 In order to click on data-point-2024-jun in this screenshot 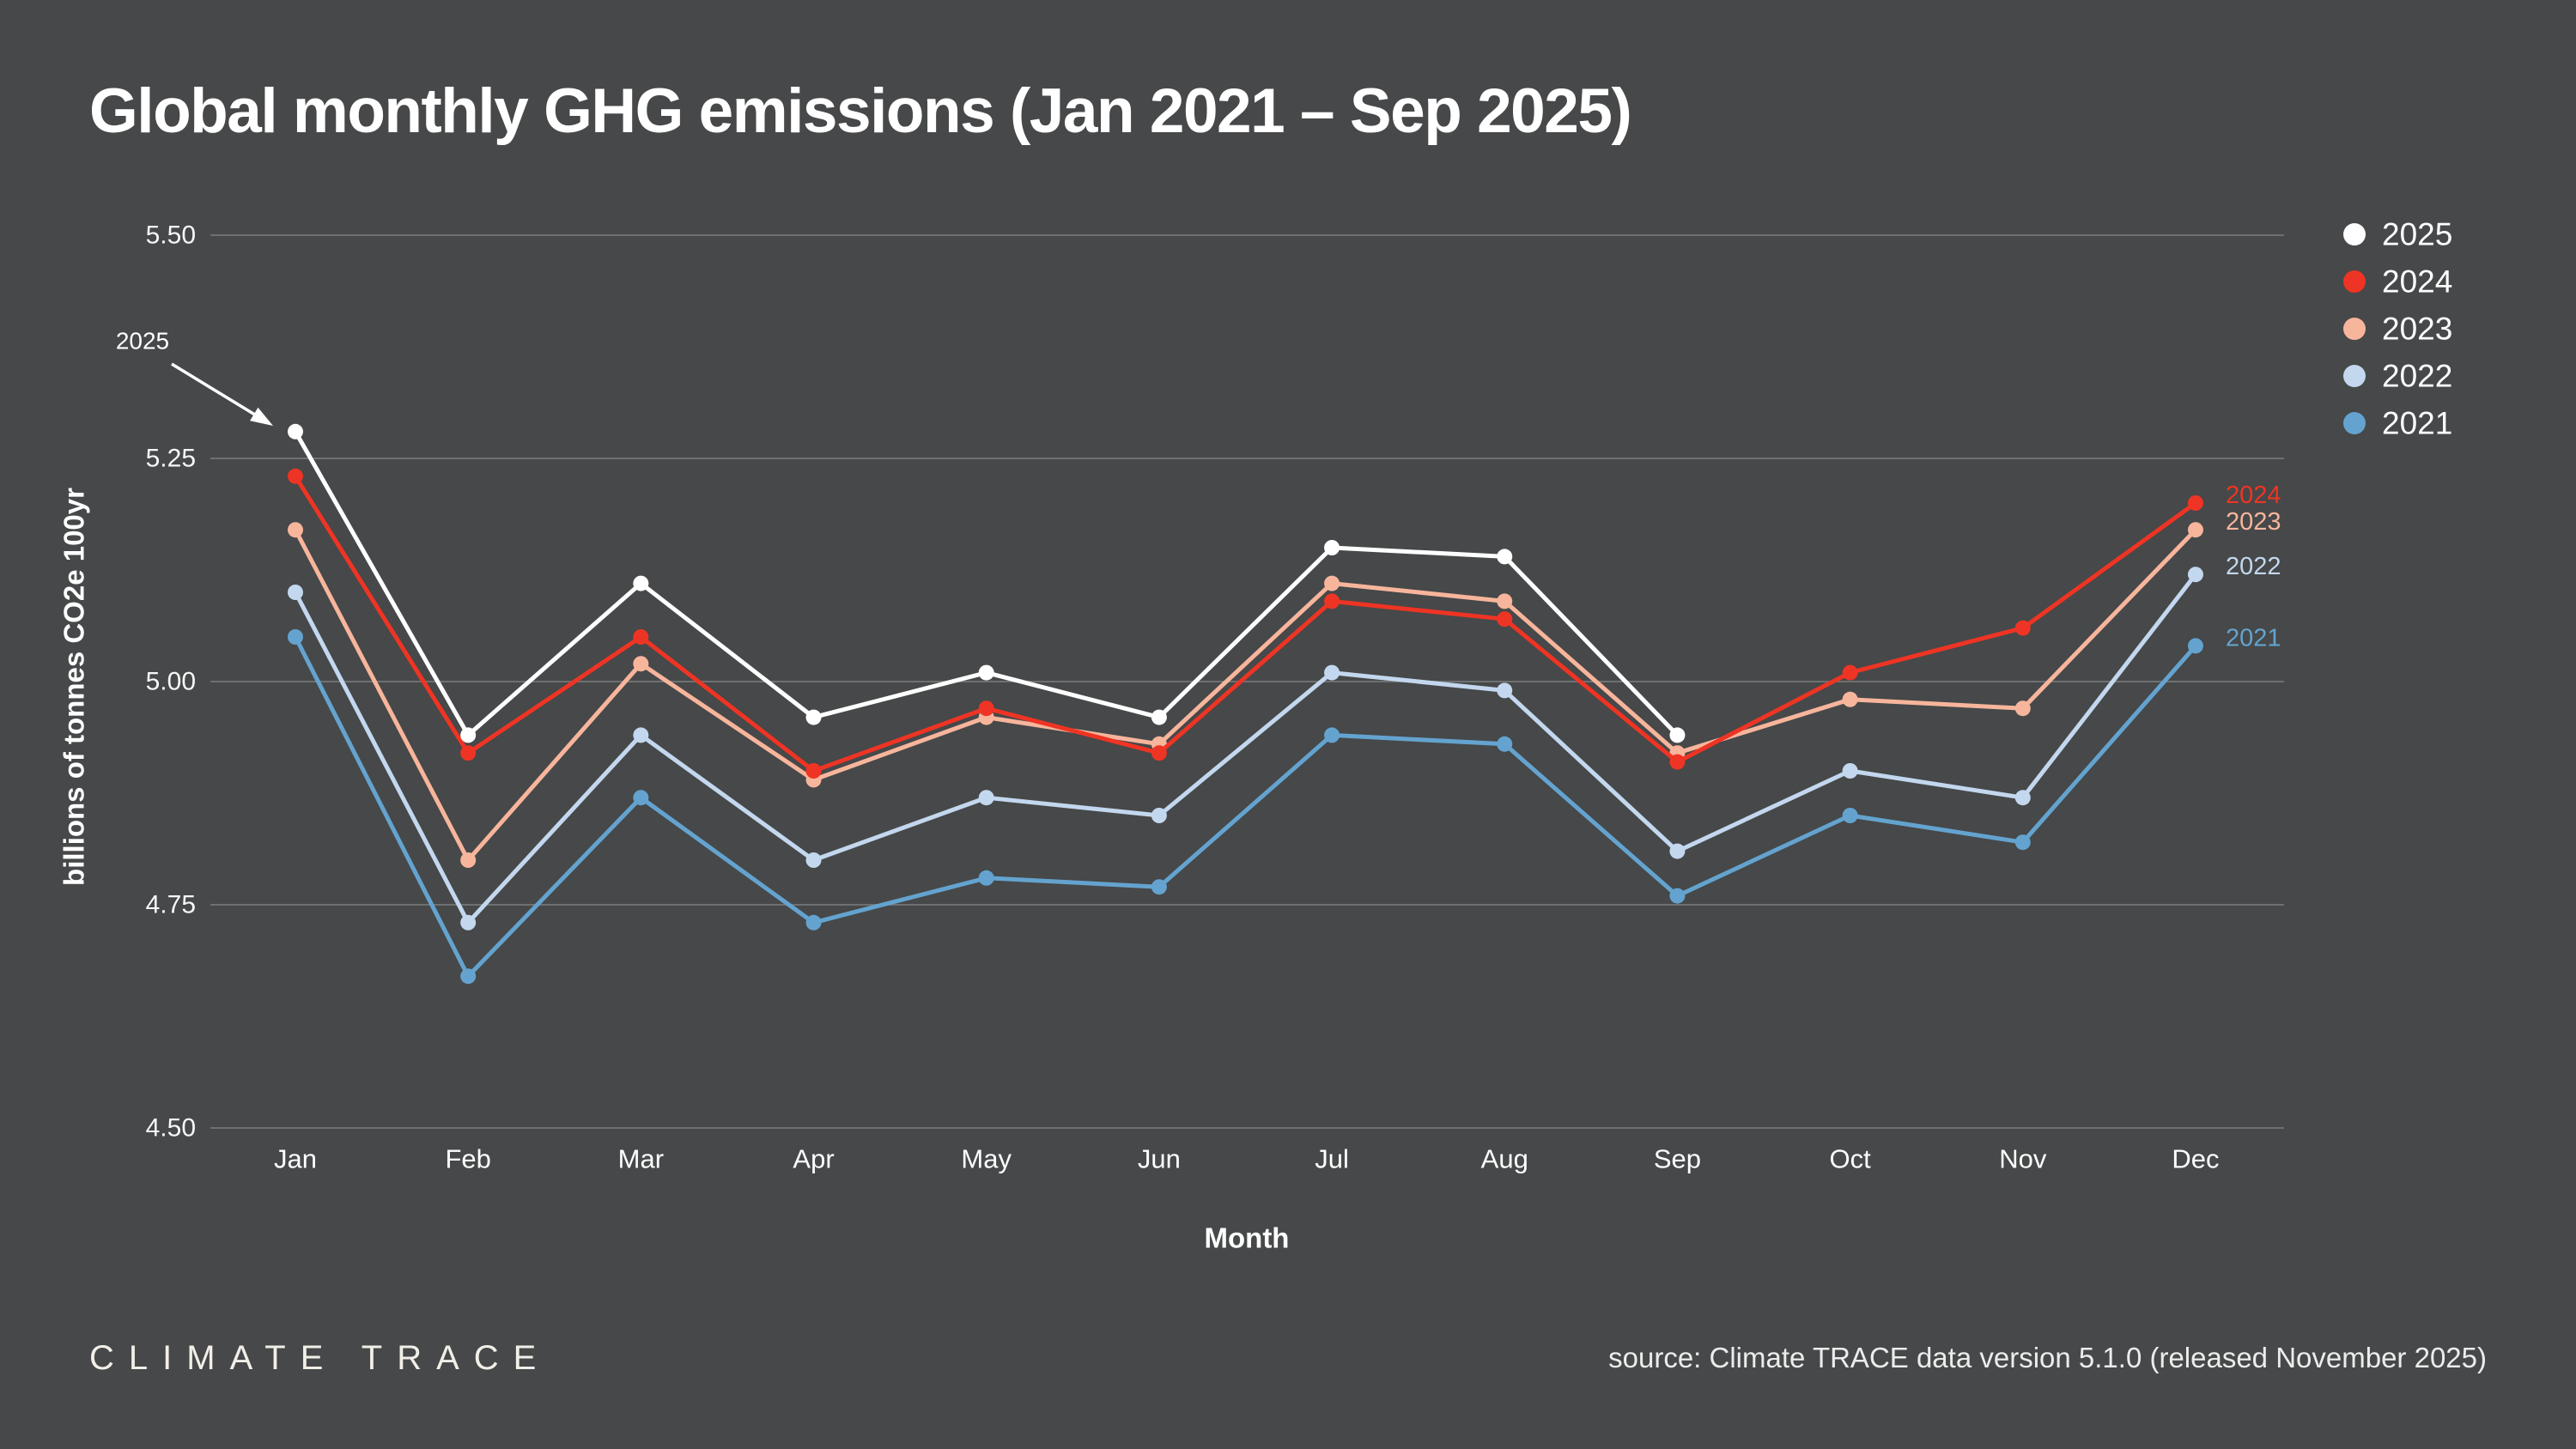, I will do `click(1159, 753)`.